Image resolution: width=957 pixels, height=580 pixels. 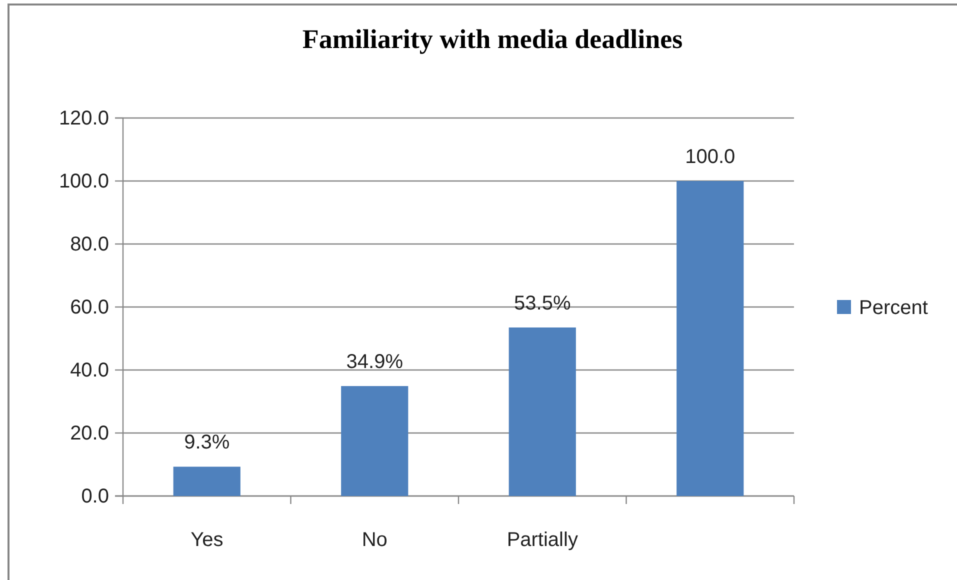 What do you see at coordinates (375, 540) in the screenshot?
I see `x-tick-label: No` at bounding box center [375, 540].